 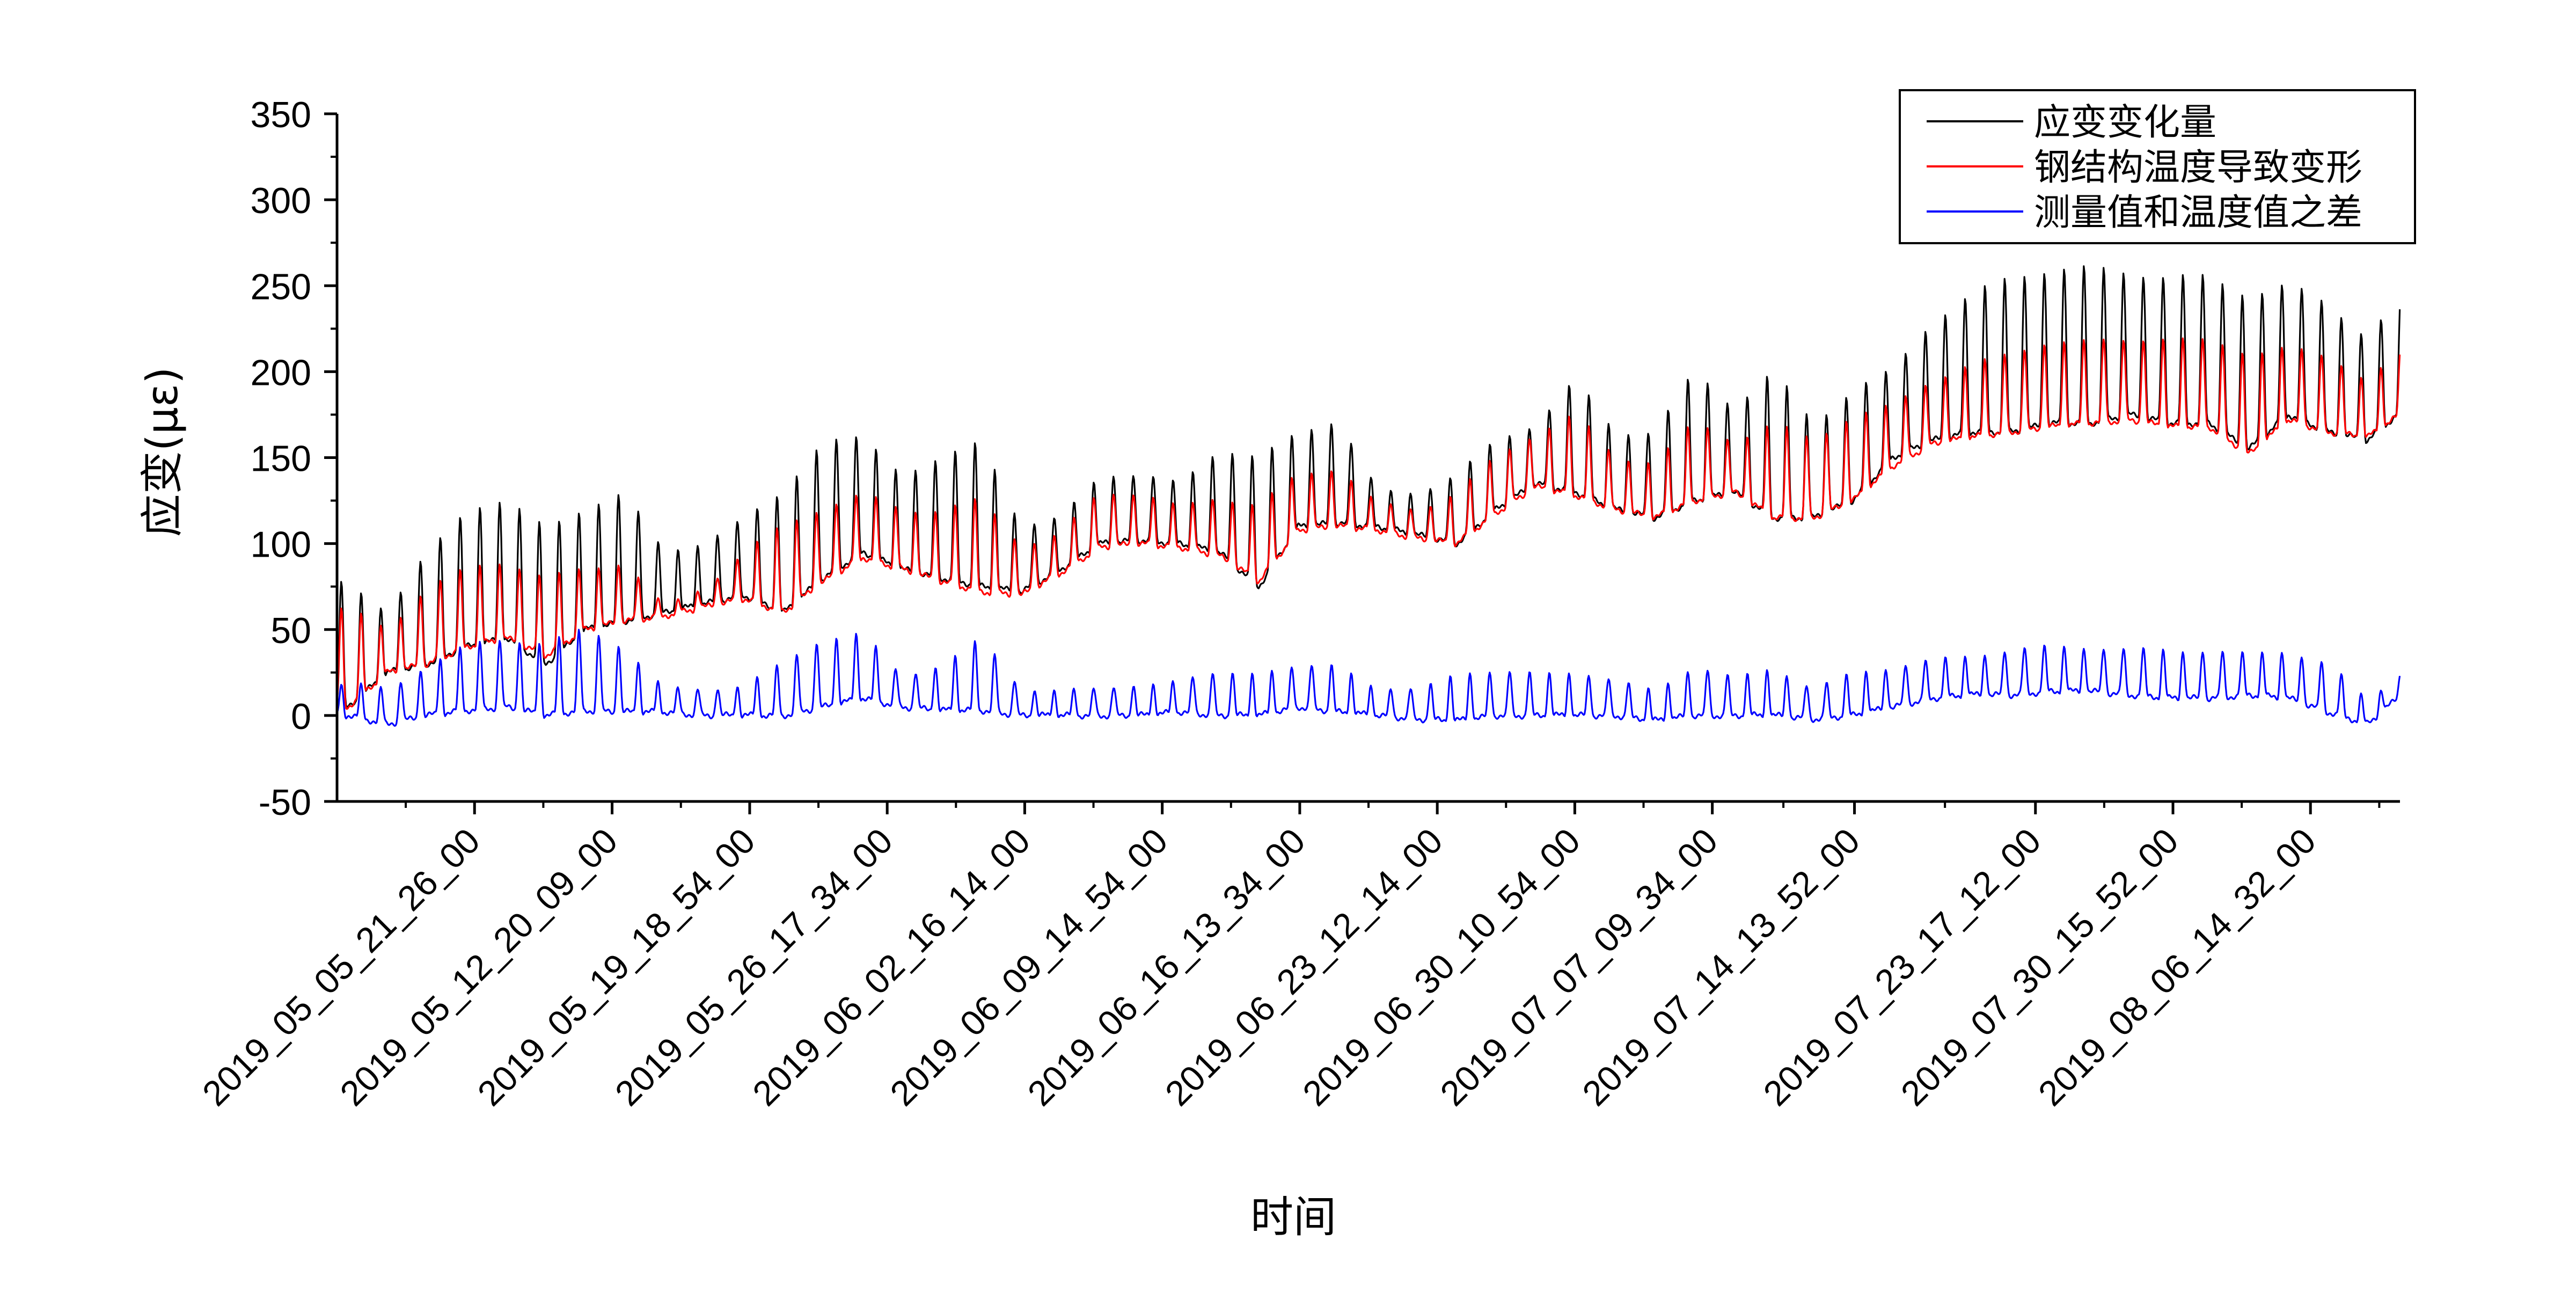 I want to click on y-axis-title: 应变(με), so click(x=162, y=452).